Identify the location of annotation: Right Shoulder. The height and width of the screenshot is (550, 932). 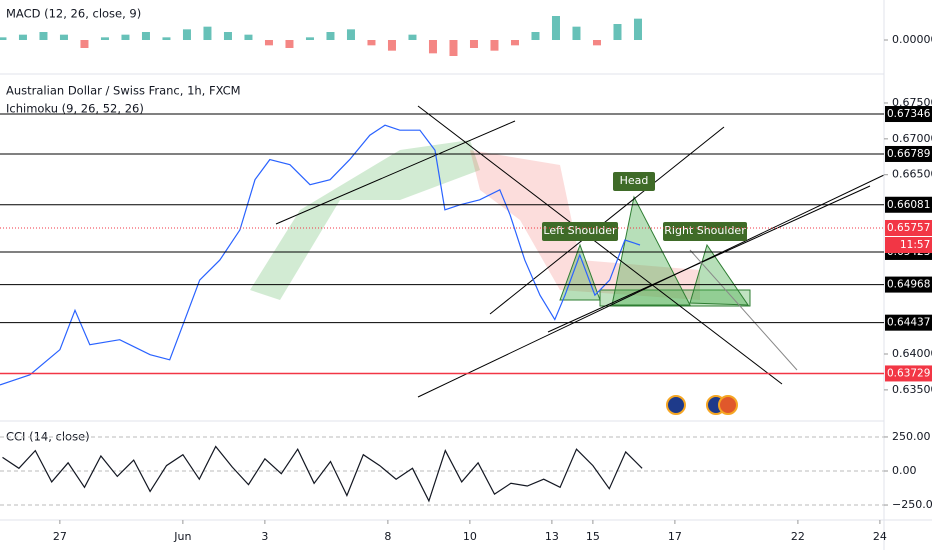
(705, 230).